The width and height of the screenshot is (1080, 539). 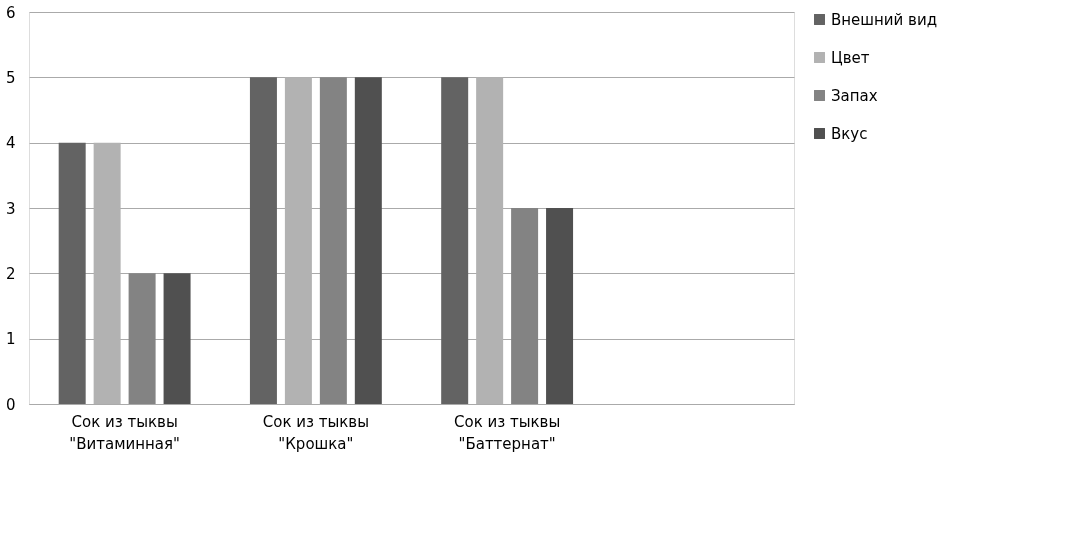 What do you see at coordinates (10, 339) in the screenshot?
I see `y-tick-label: 1` at bounding box center [10, 339].